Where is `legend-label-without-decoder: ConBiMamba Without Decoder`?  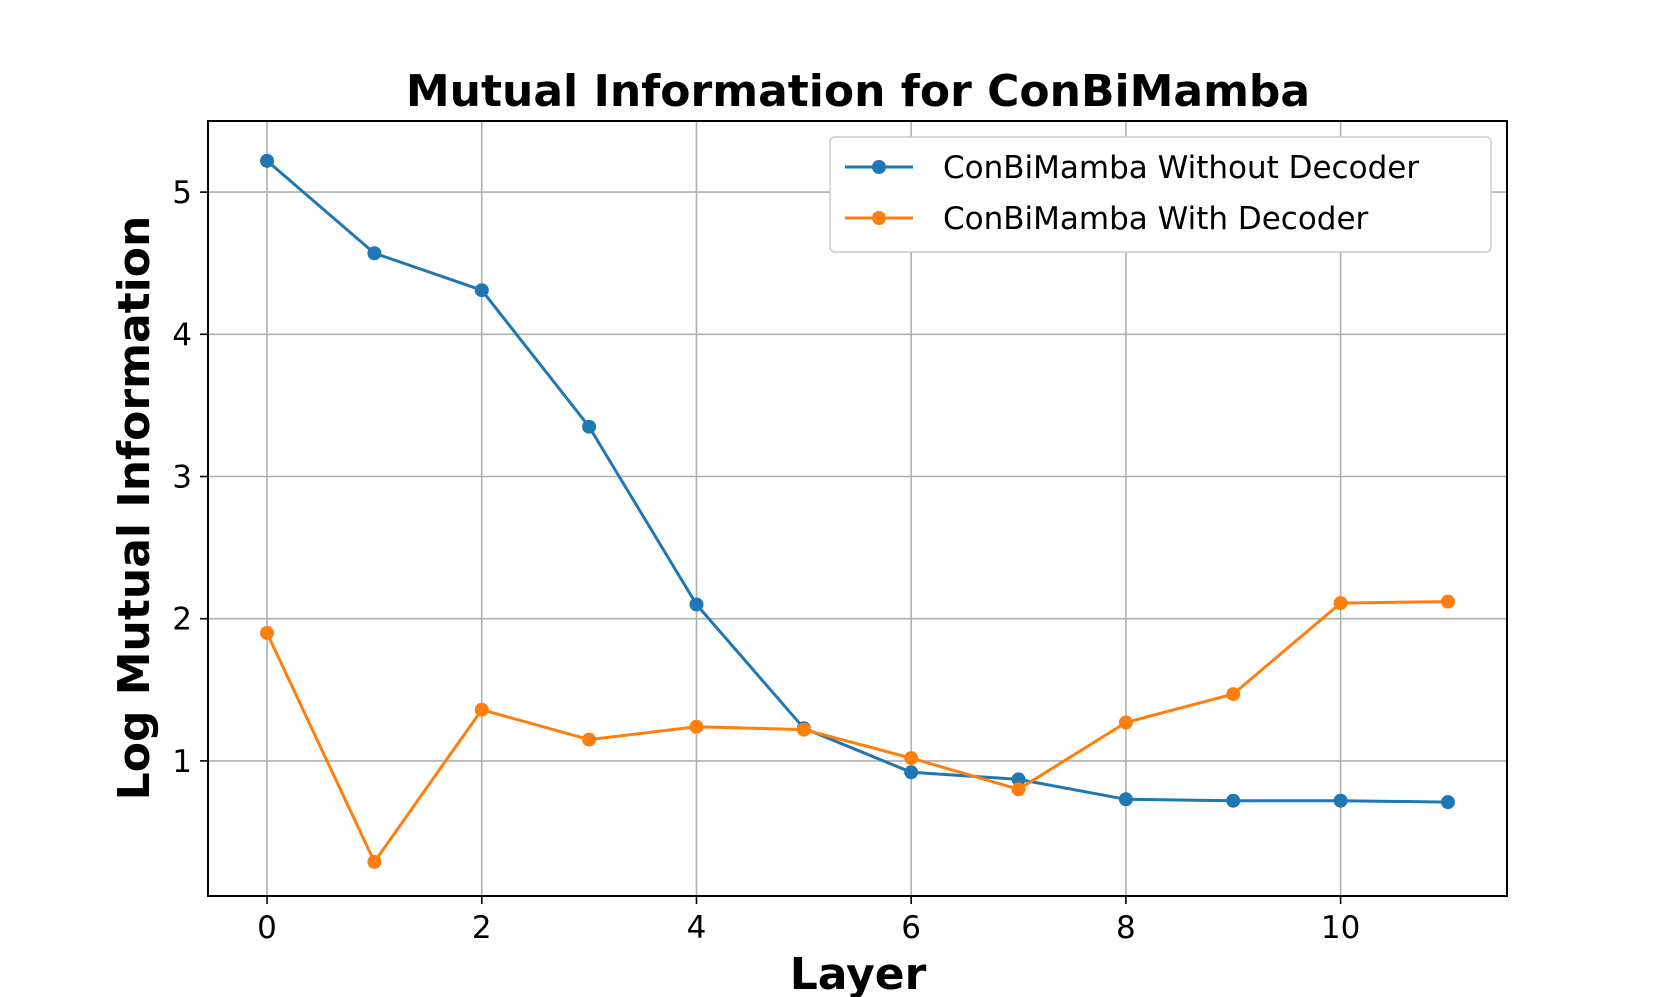
legend-label-without-decoder: ConBiMamba Without Decoder is located at coordinates (1181, 168).